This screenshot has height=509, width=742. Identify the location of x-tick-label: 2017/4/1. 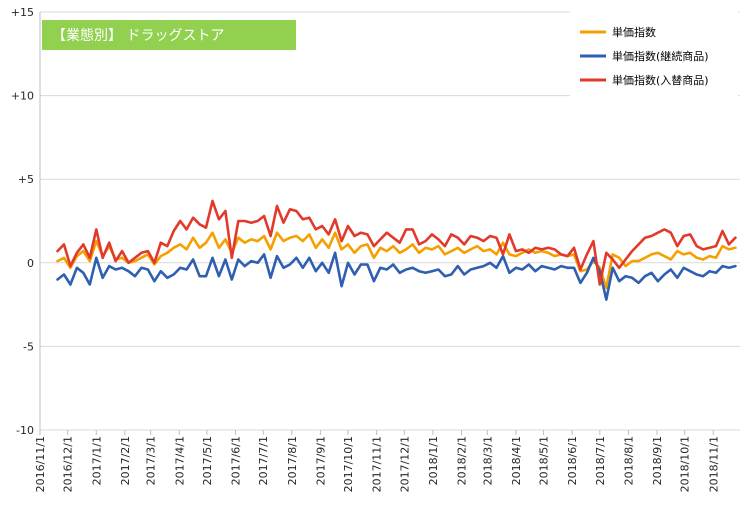
(179, 460).